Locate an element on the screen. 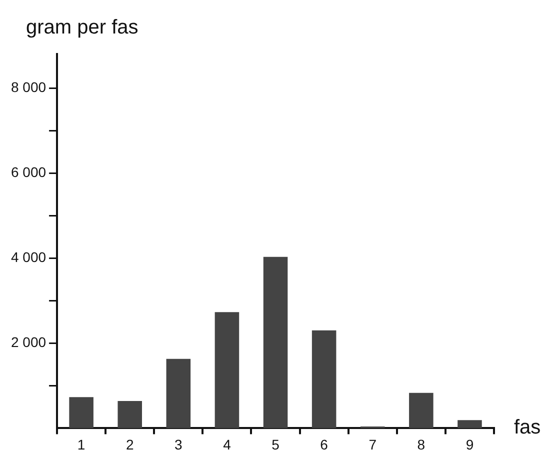  x-tick-label: 8 is located at coordinates (421, 444).